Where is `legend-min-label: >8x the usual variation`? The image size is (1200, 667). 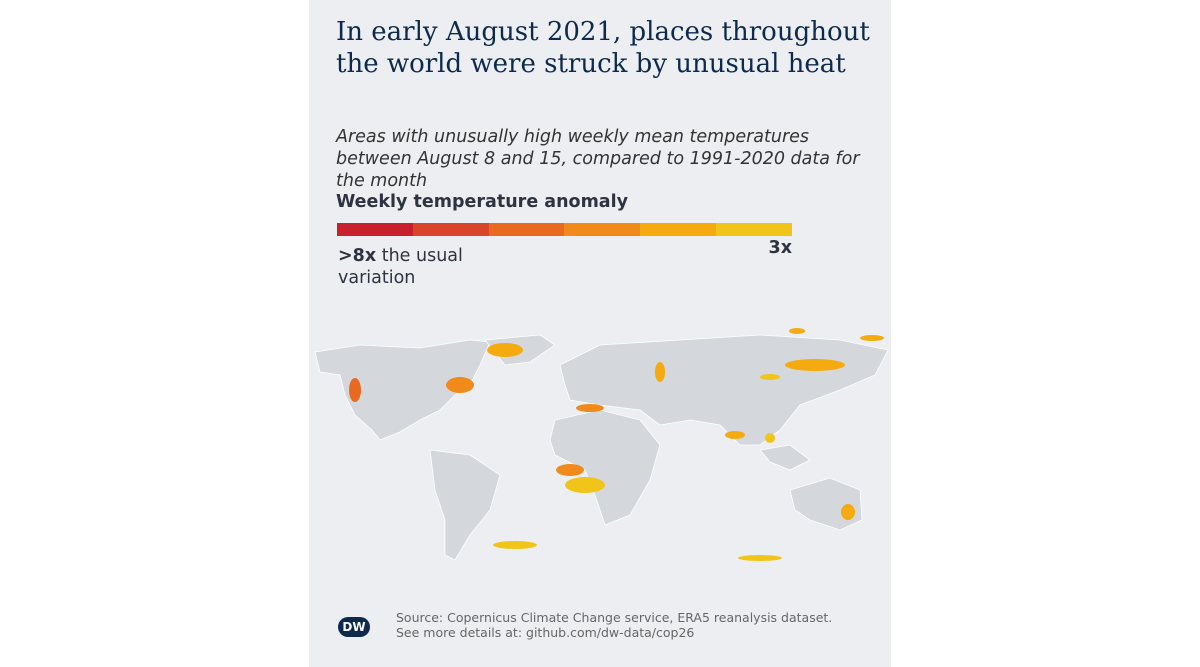
legend-min-label: >8x the usual variation is located at coordinates (418, 267).